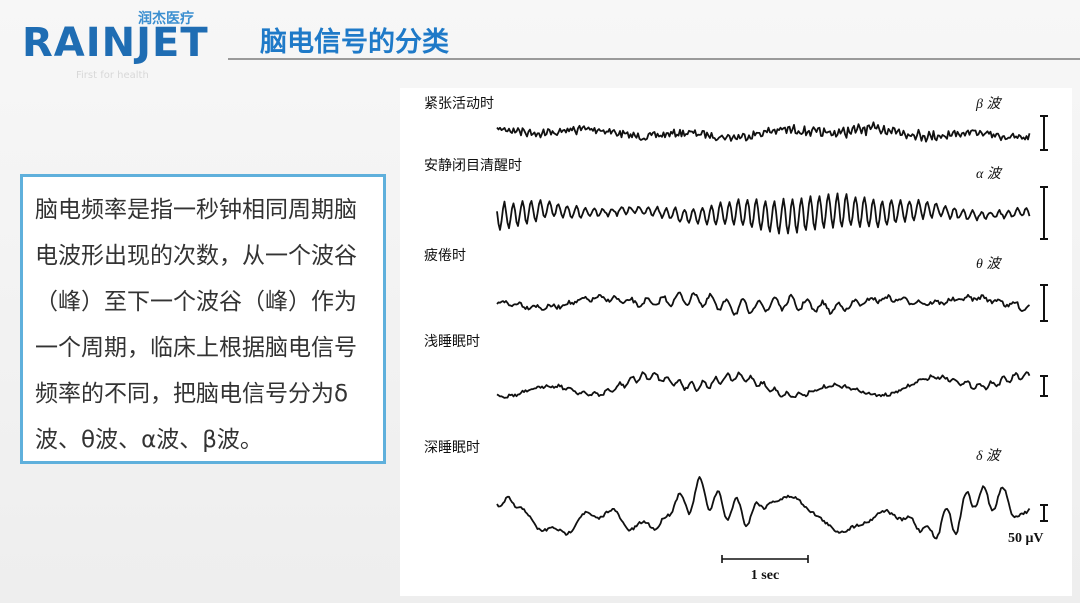 Image resolution: width=1080 pixels, height=603 pixels. I want to click on wave-label: β 波, so click(988, 104).